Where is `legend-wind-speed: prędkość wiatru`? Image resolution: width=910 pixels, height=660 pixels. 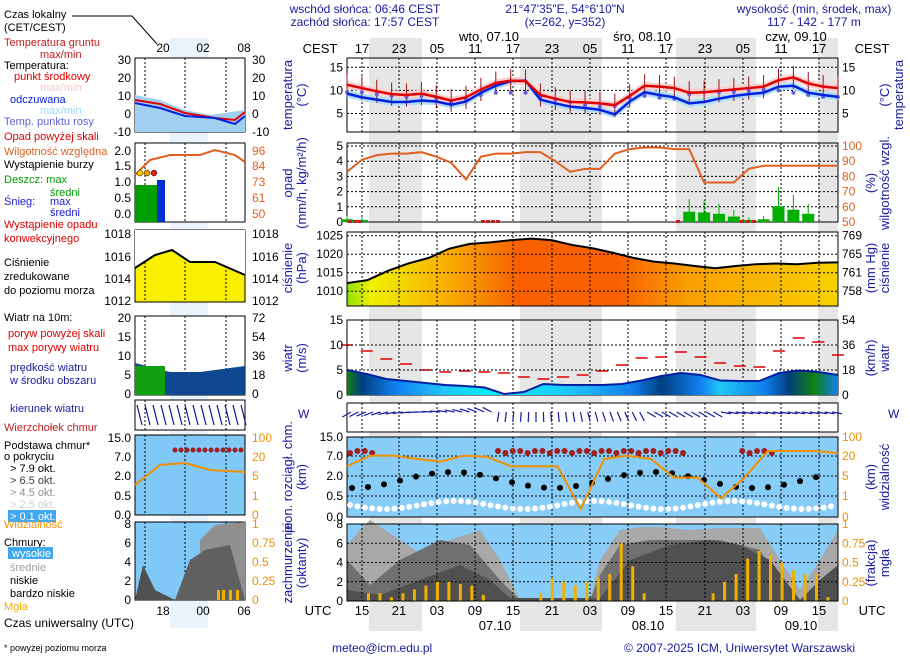
legend-wind-speed: prędkość wiatru is located at coordinates (48, 368).